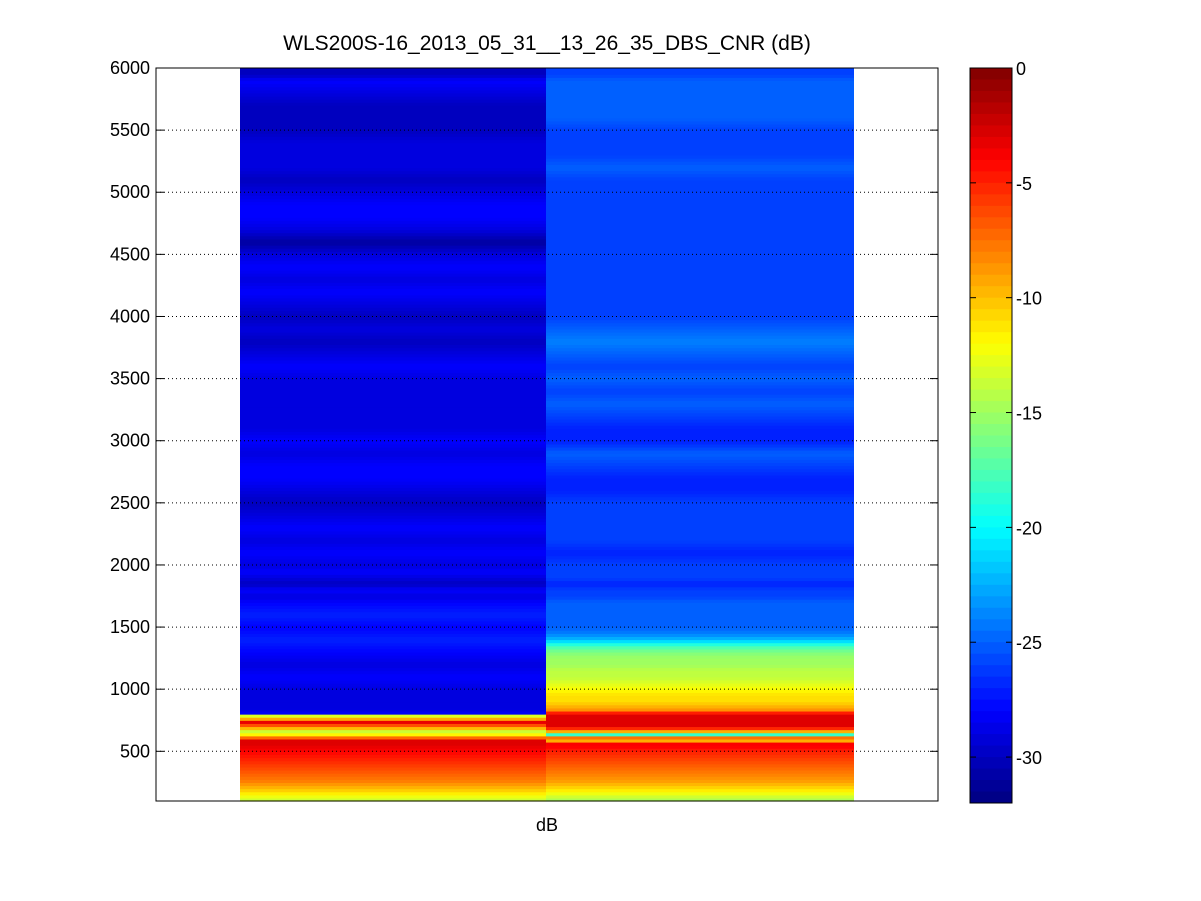 The height and width of the screenshot is (901, 1201). What do you see at coordinates (1029, 758) in the screenshot?
I see `colorbar-tick-label: -30` at bounding box center [1029, 758].